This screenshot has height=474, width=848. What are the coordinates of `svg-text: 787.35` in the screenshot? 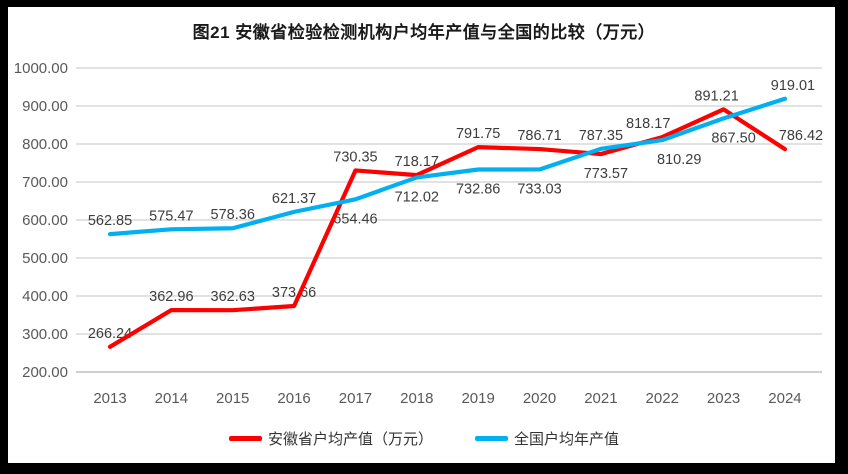 It's located at (601, 136).